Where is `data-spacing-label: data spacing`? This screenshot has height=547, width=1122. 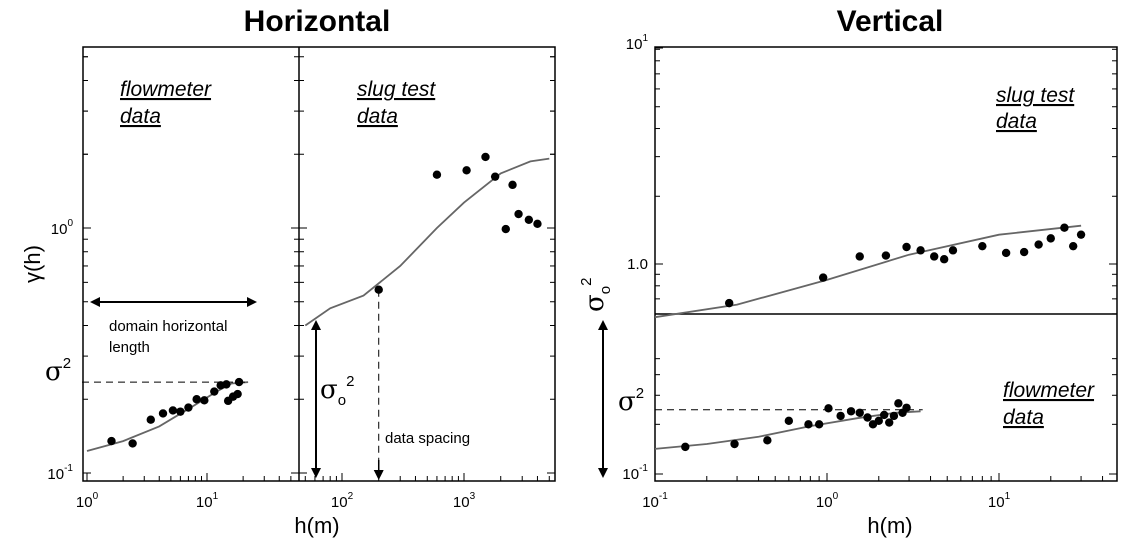
data-spacing-label: data spacing is located at coordinates (427, 438).